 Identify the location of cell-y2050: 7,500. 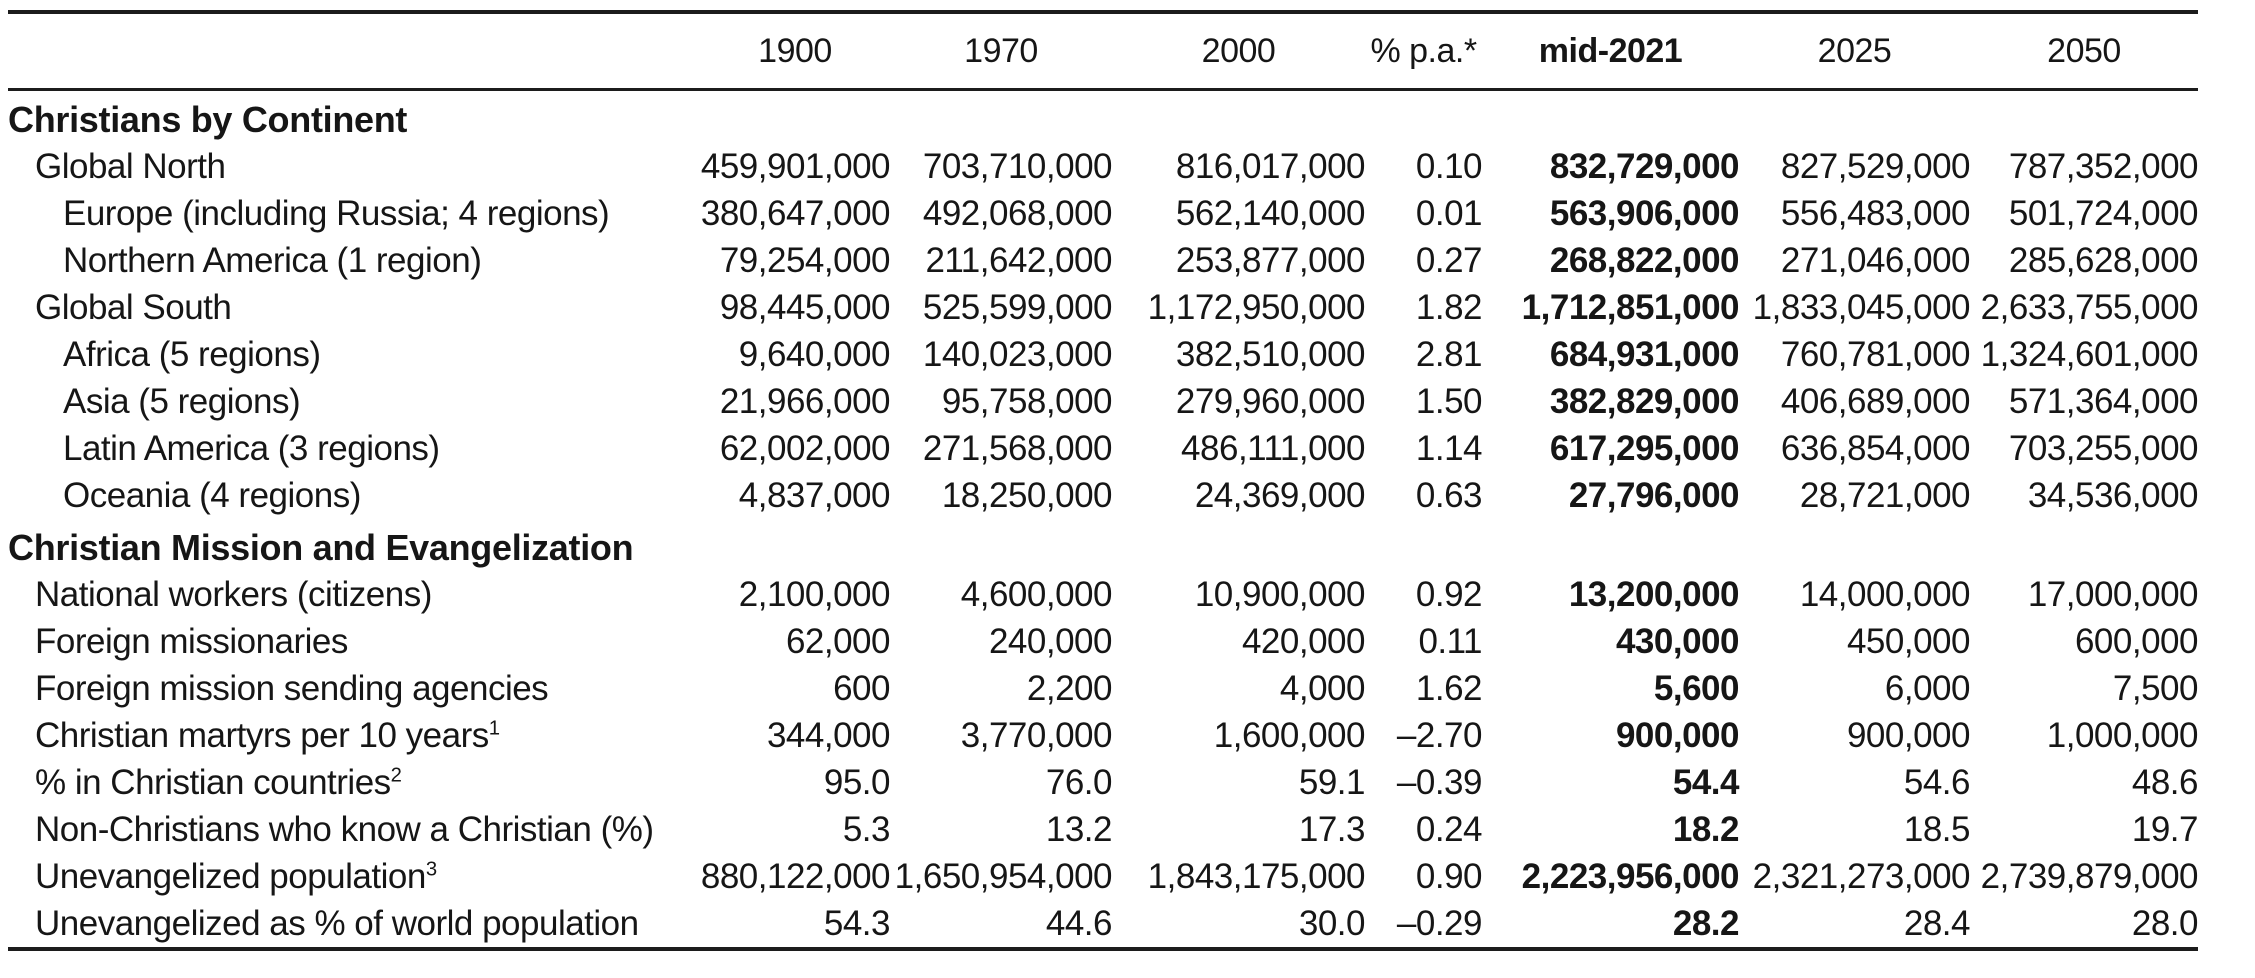
(2155, 688).